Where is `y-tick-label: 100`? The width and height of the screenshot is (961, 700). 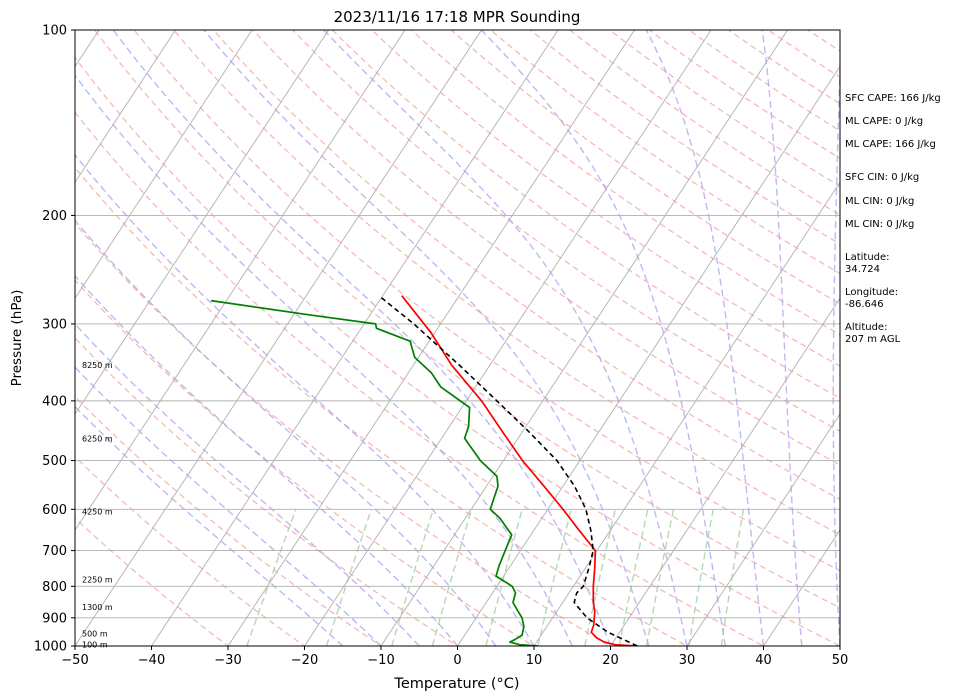 y-tick-label: 100 is located at coordinates (54, 31).